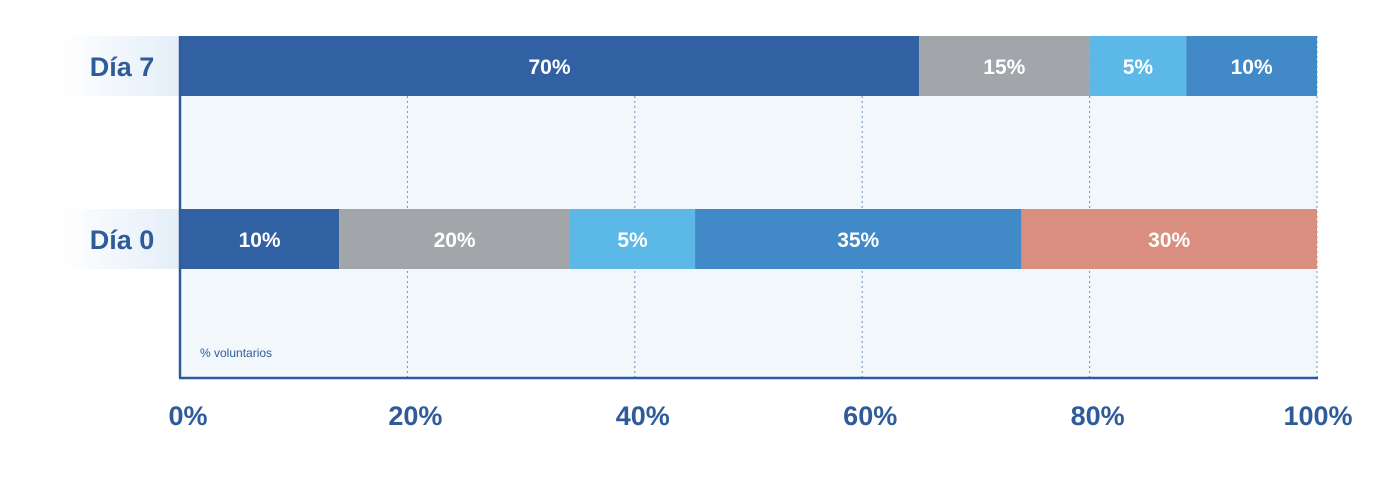 The height and width of the screenshot is (480, 1394). I want to click on x-tick-label: 40%, so click(643, 416).